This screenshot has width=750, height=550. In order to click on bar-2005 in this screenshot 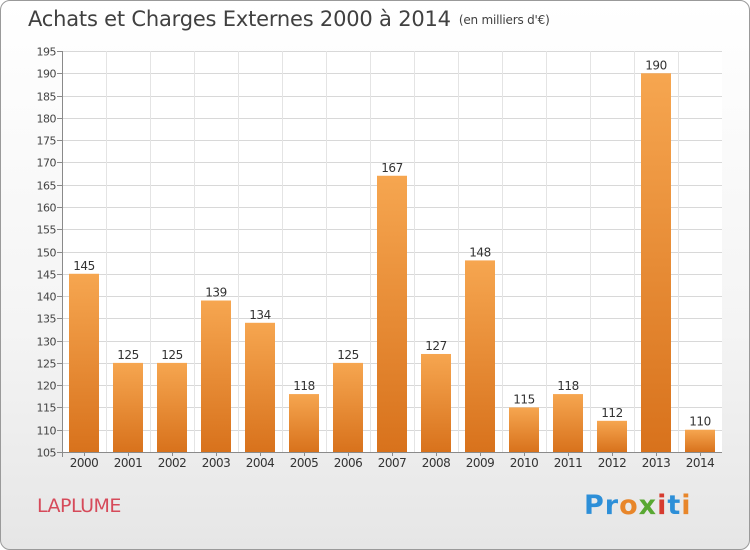, I will do `click(304, 423)`.